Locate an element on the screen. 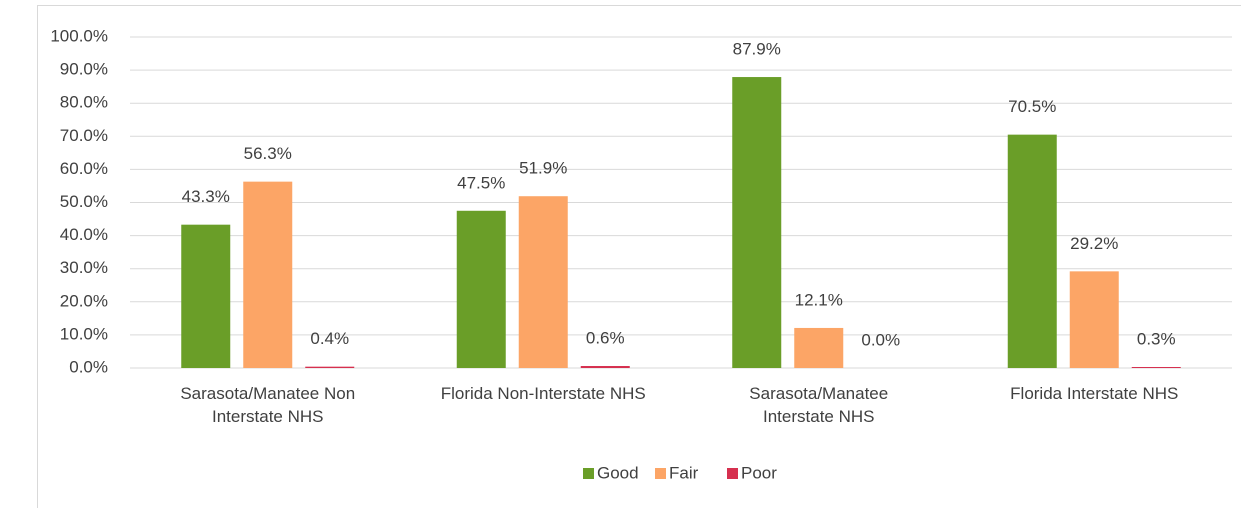 This screenshot has width=1241, height=508. legend-label: Poor is located at coordinates (759, 472).